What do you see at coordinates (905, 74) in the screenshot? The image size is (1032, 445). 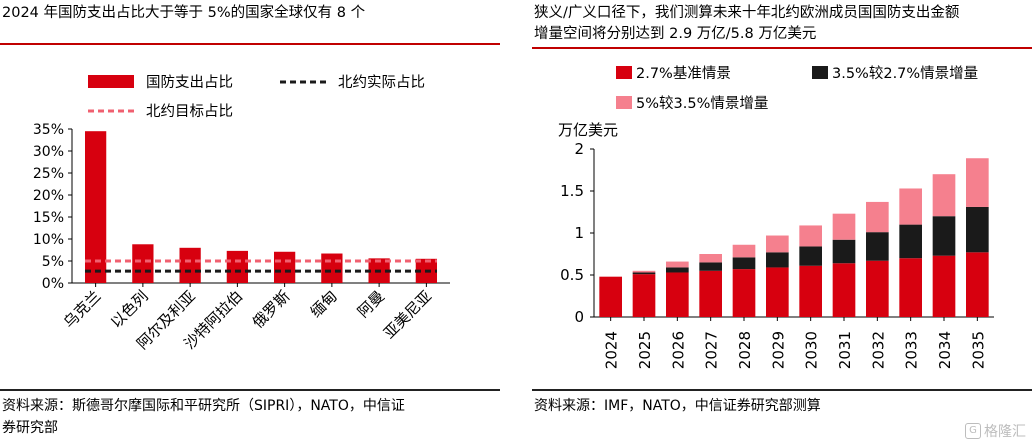 I see `legend-label-mid: 3.5%较2.7%情景增量` at bounding box center [905, 74].